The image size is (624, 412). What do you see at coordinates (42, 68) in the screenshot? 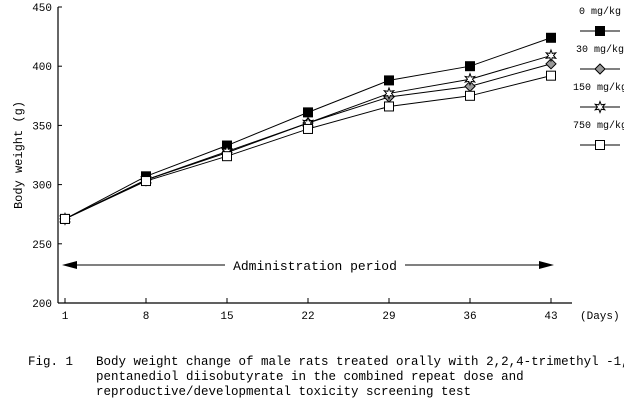
I see `y-tick-label: 400` at bounding box center [42, 68].